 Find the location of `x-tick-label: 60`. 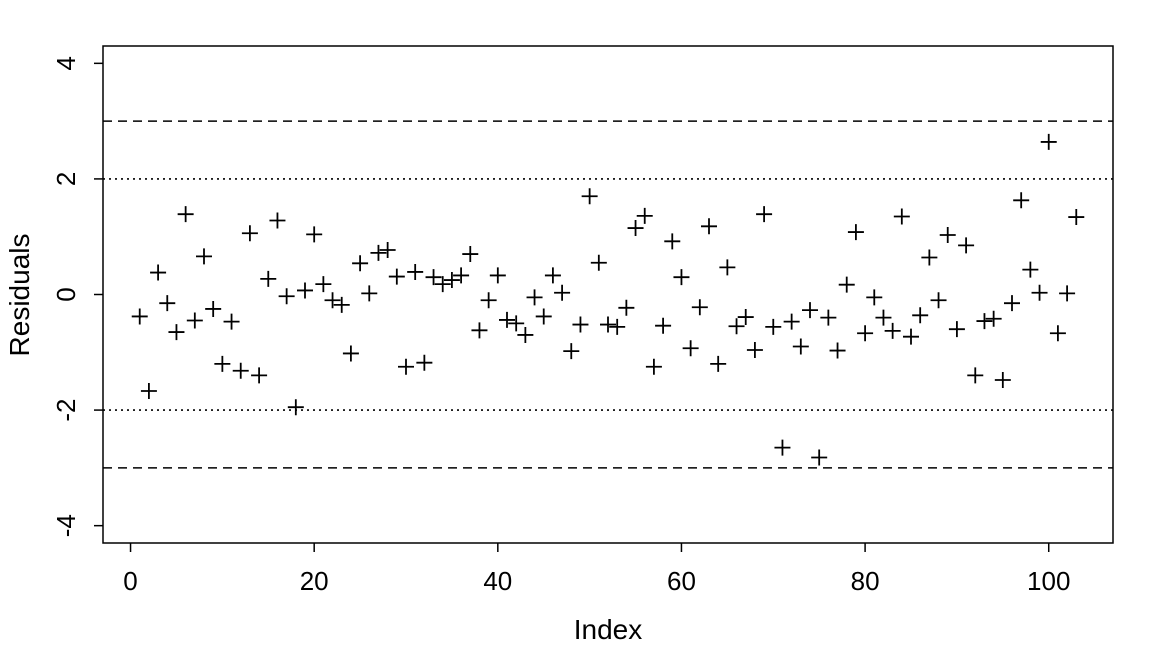

x-tick-label: 60 is located at coordinates (681, 581).